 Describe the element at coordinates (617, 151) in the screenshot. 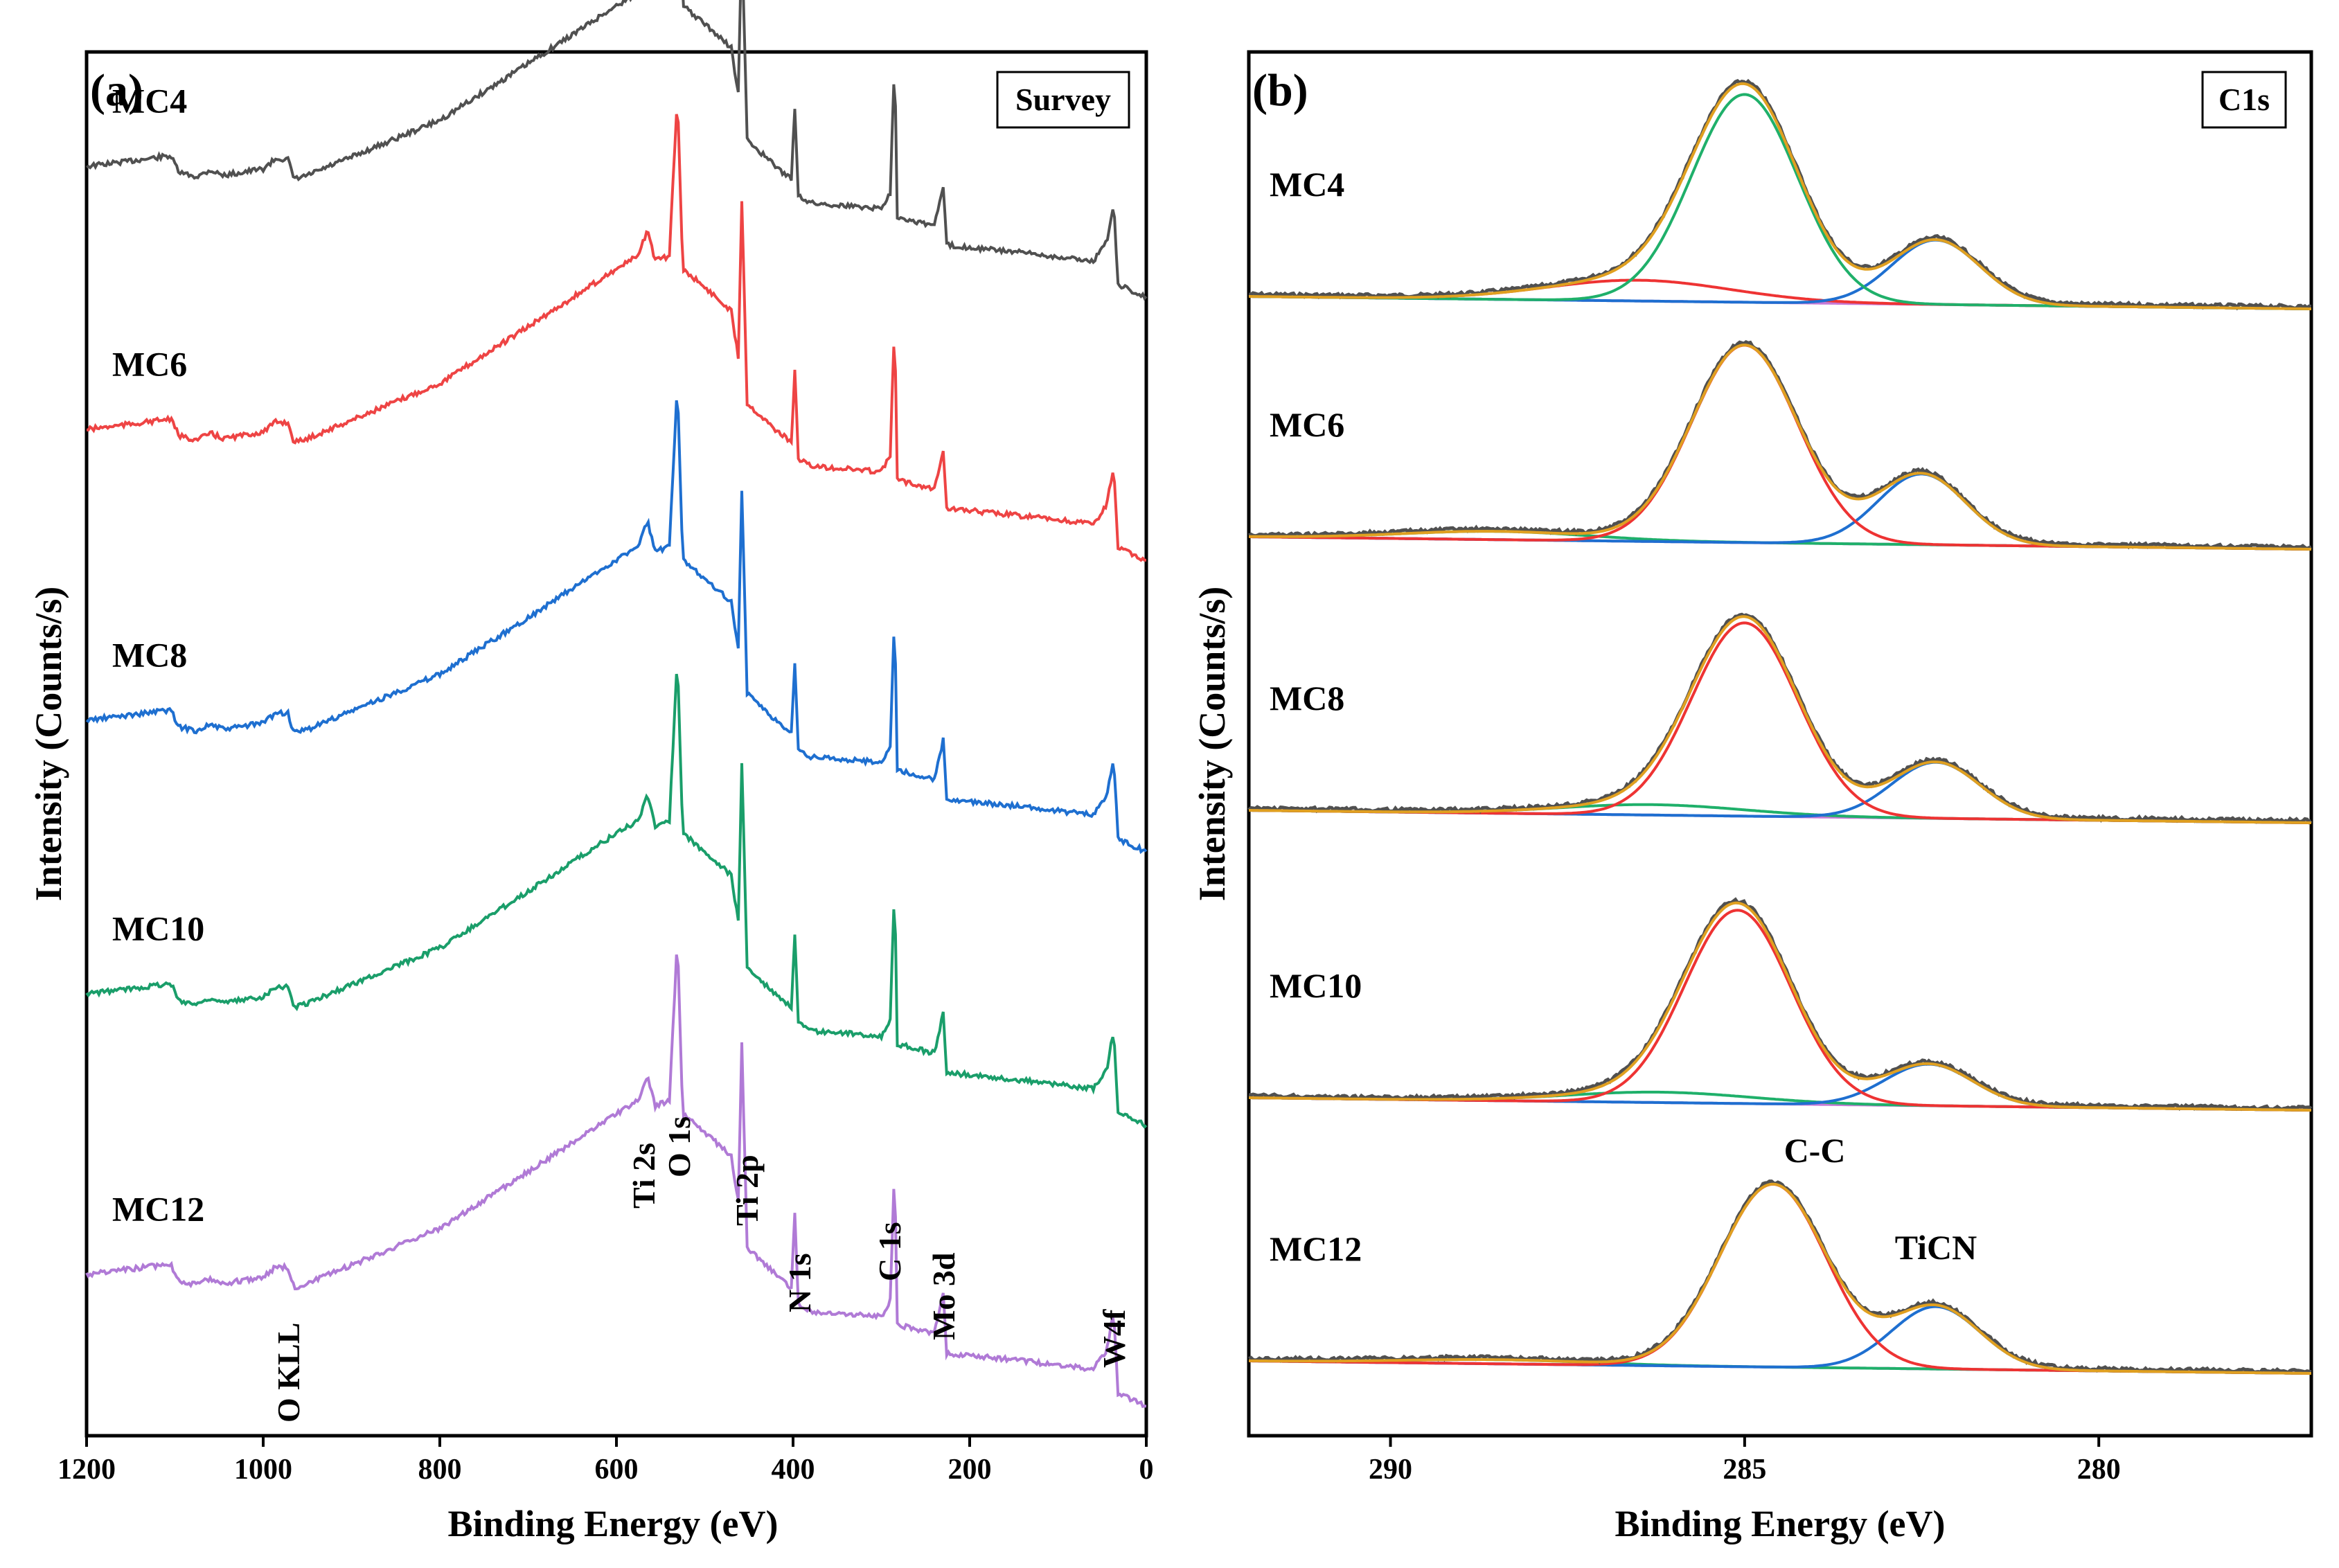

I see `survey-series-mc4` at that location.